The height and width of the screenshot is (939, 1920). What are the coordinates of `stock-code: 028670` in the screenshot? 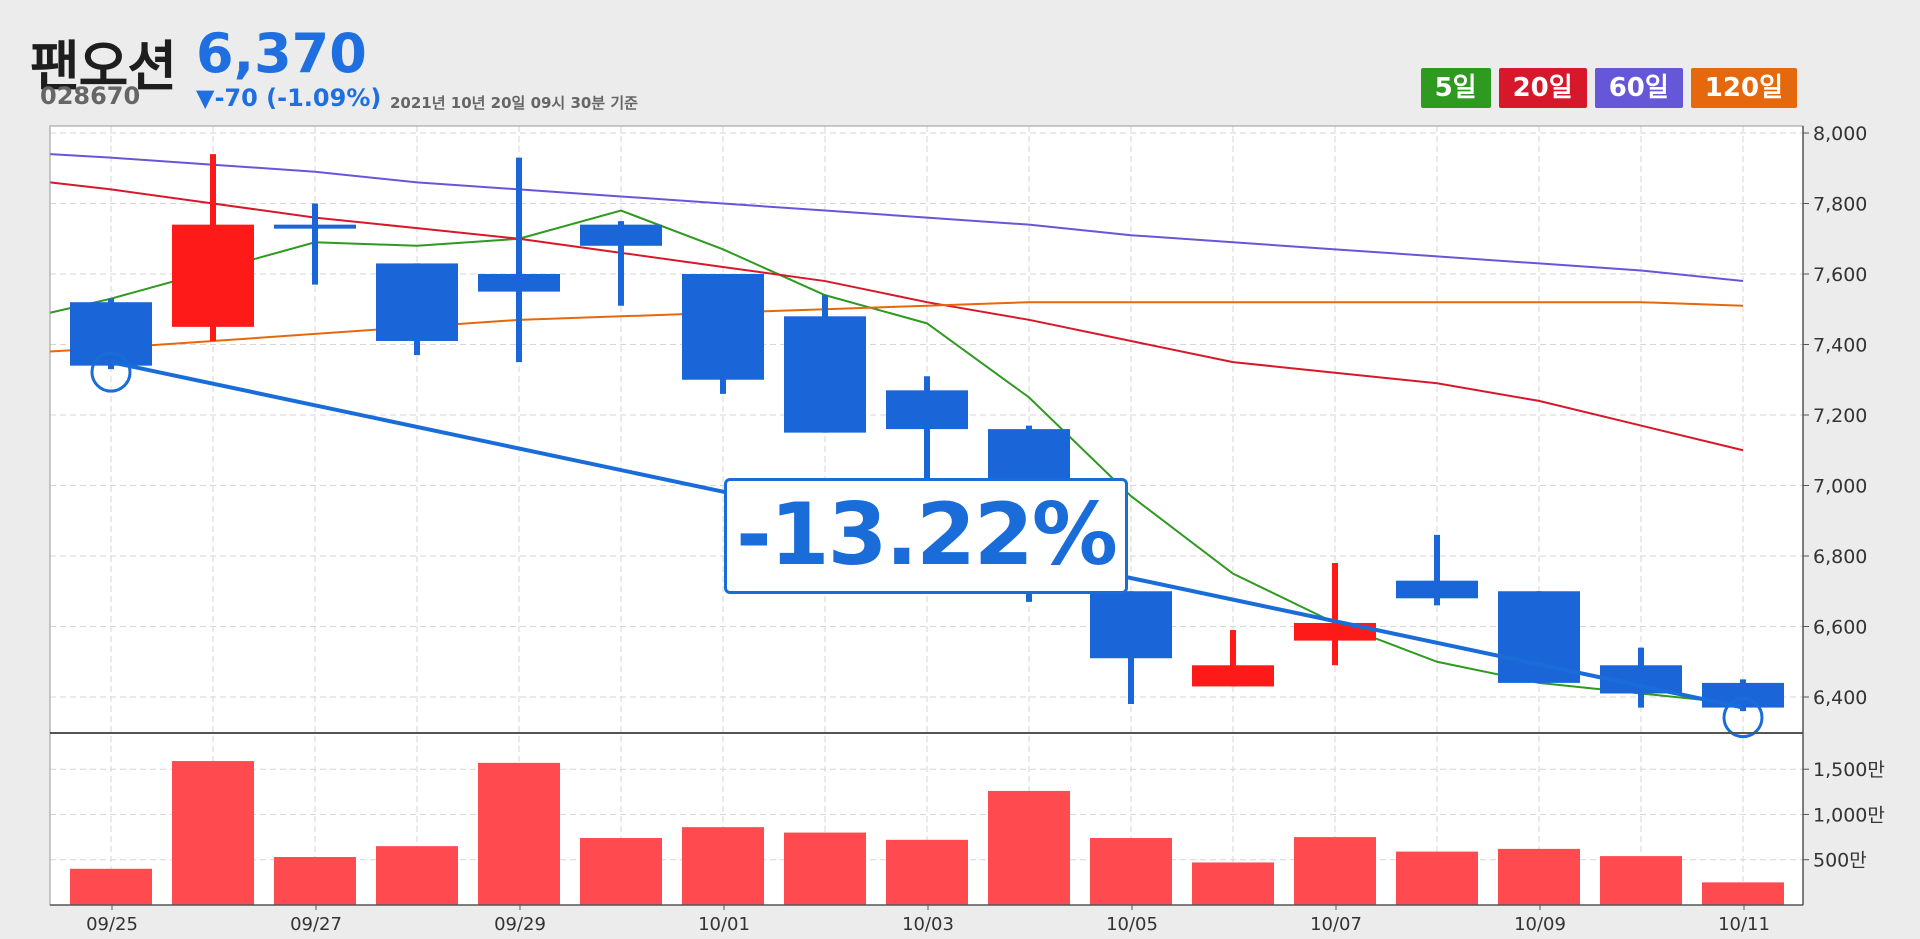 It's located at (90, 96).